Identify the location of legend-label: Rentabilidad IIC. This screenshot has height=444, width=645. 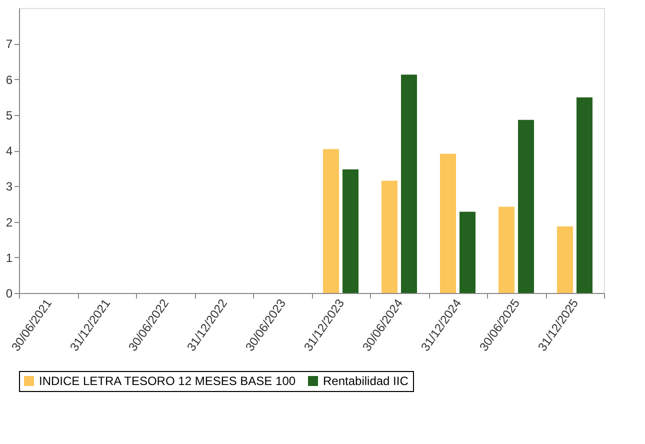
(366, 381).